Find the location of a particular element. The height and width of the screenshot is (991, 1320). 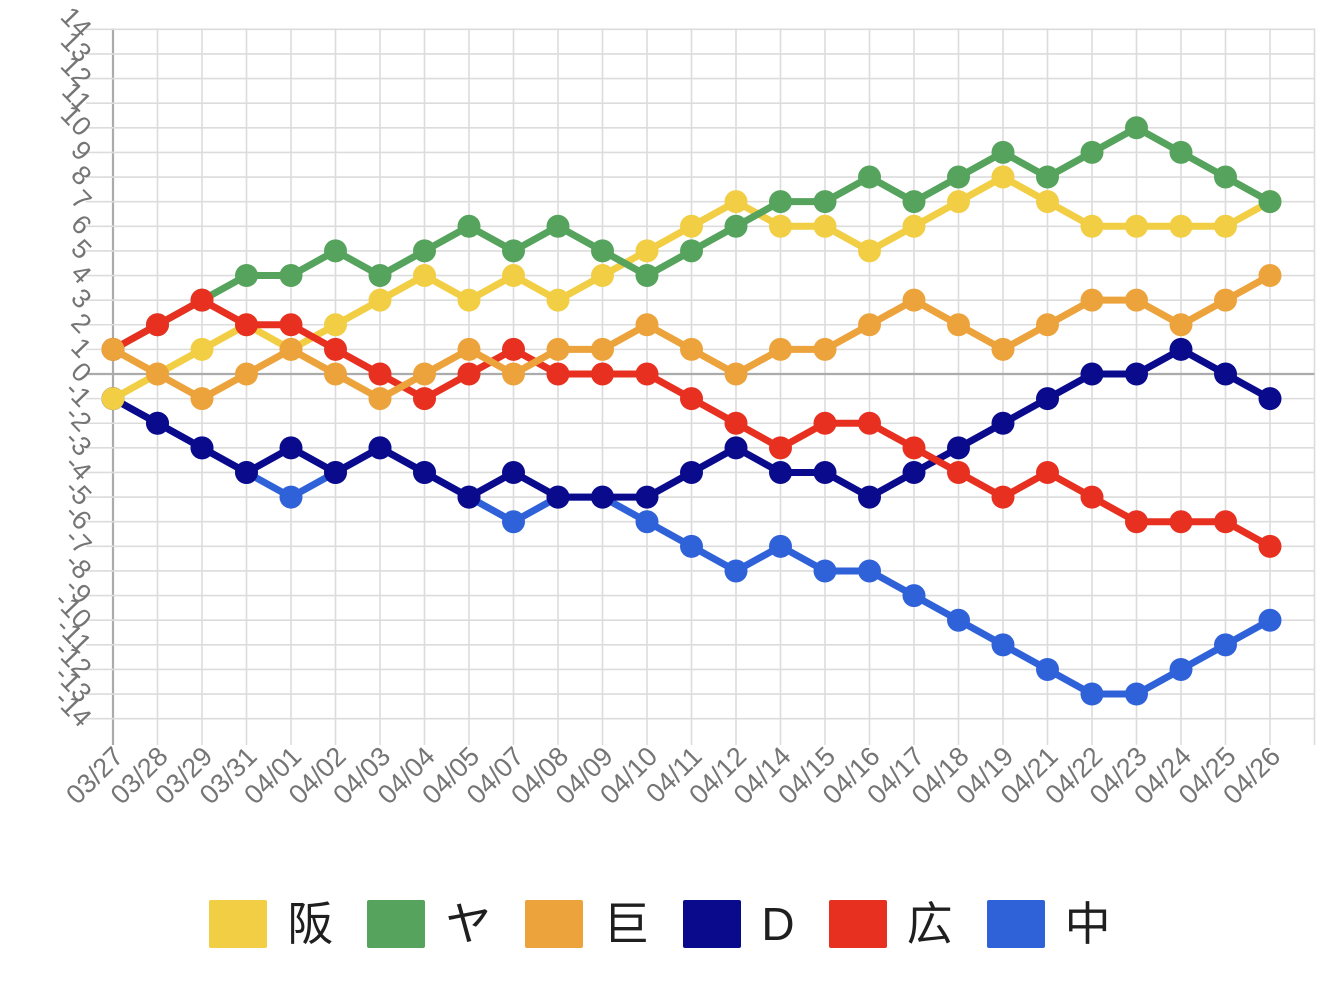

data-point-巨-04/22 is located at coordinates (1092, 300).